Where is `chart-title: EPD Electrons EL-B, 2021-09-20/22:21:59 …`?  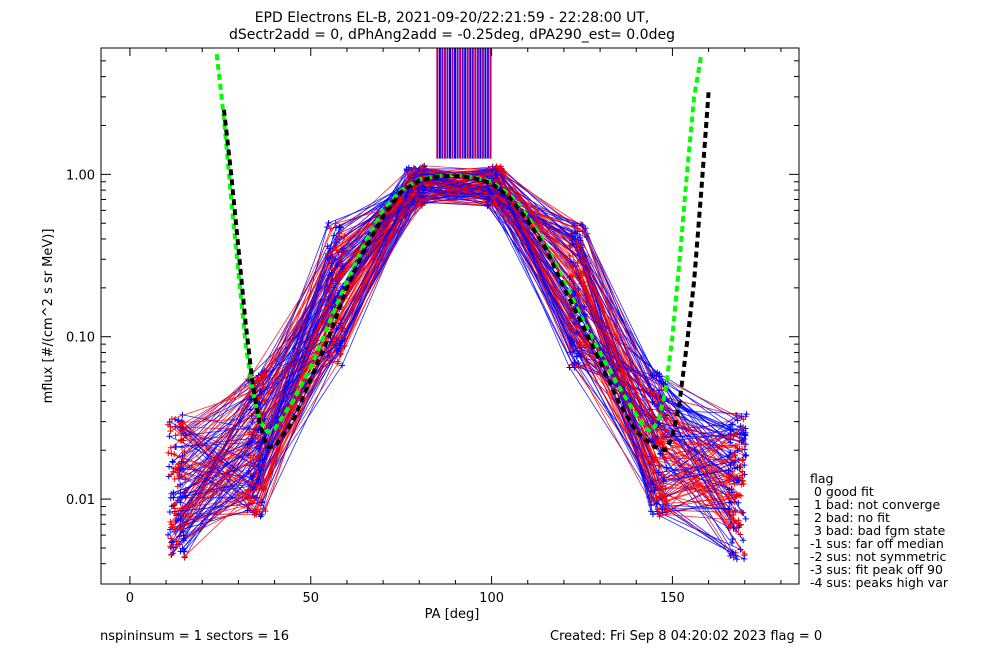 chart-title: EPD Electrons EL-B, 2021-09-20/22:21:59 … is located at coordinates (452, 18).